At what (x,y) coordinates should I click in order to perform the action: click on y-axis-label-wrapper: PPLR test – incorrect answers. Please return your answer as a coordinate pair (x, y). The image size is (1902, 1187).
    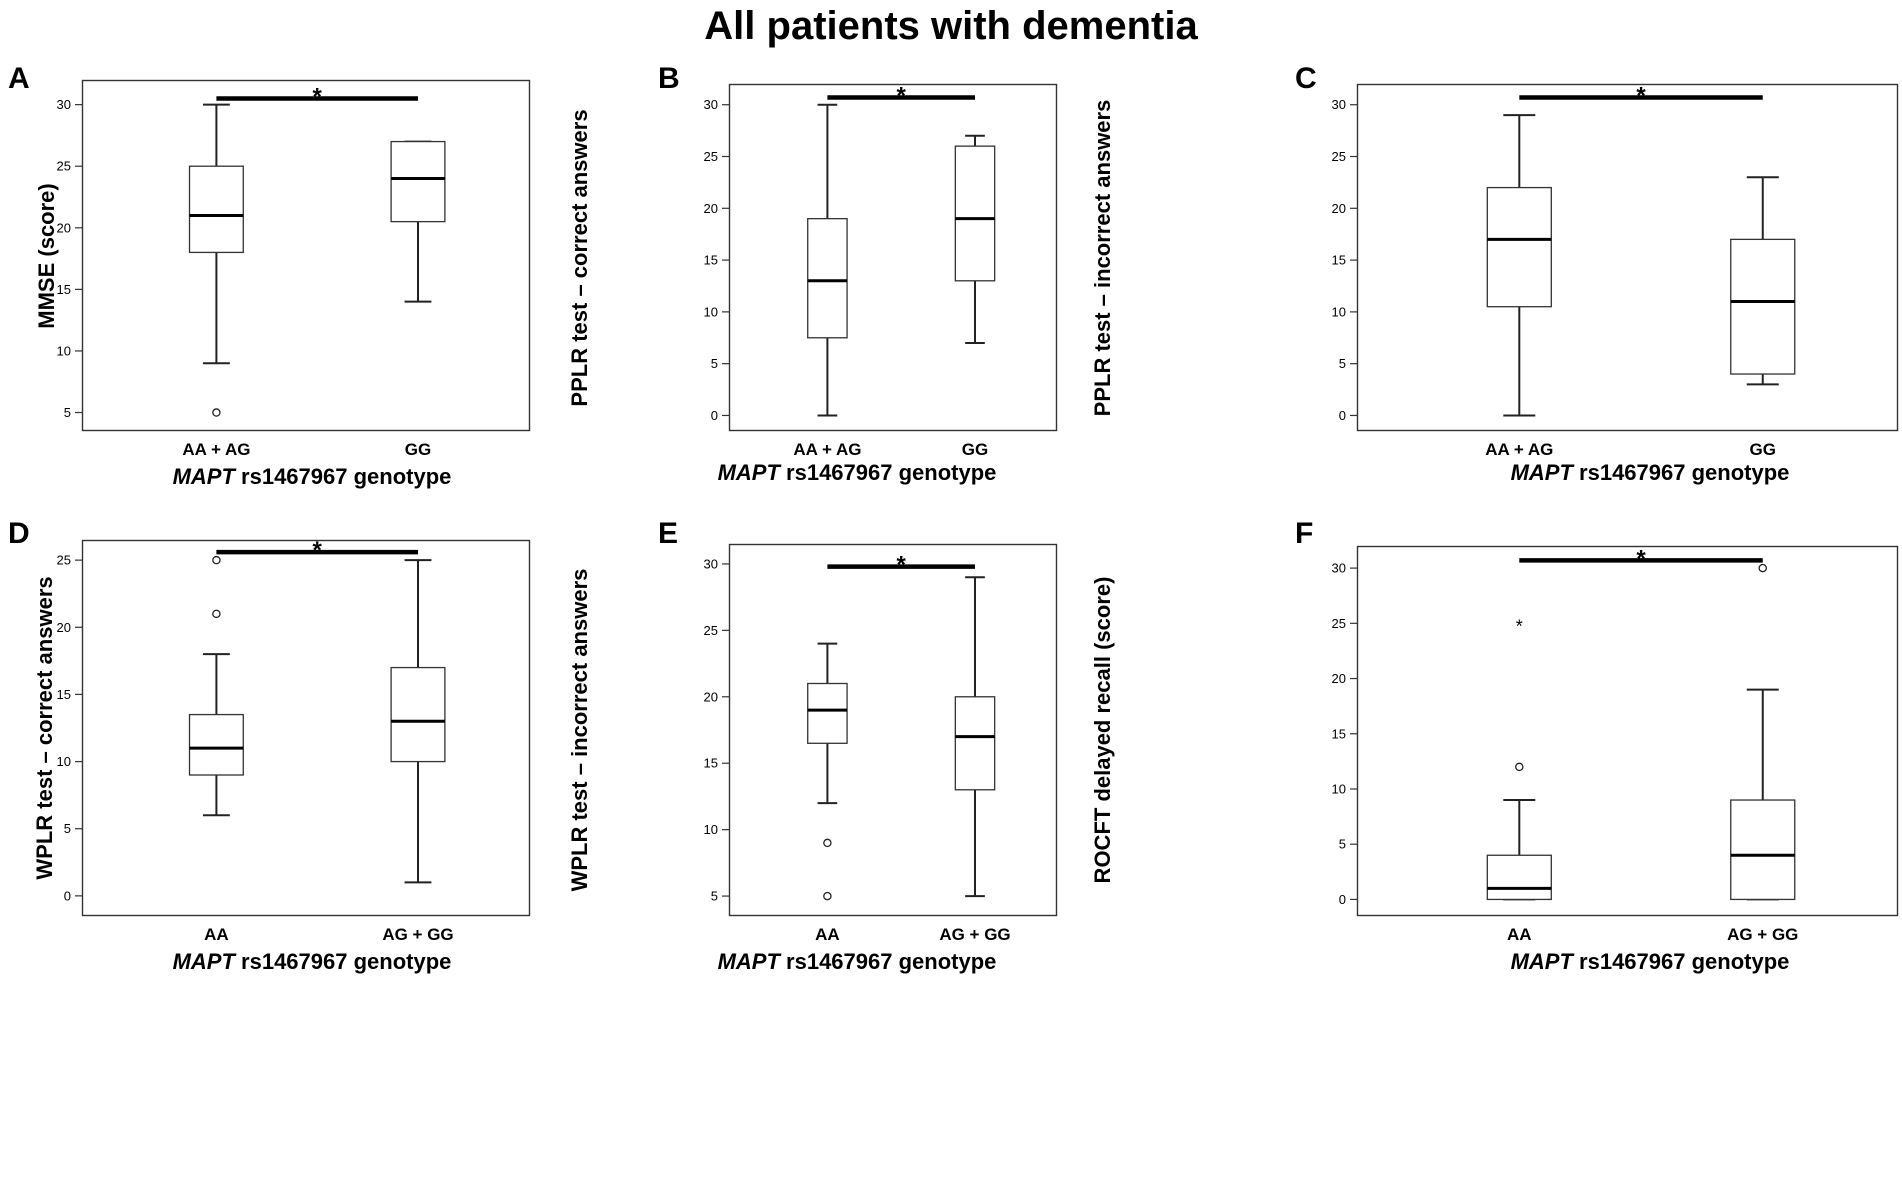
    Looking at the image, I should click on (1102, 258).